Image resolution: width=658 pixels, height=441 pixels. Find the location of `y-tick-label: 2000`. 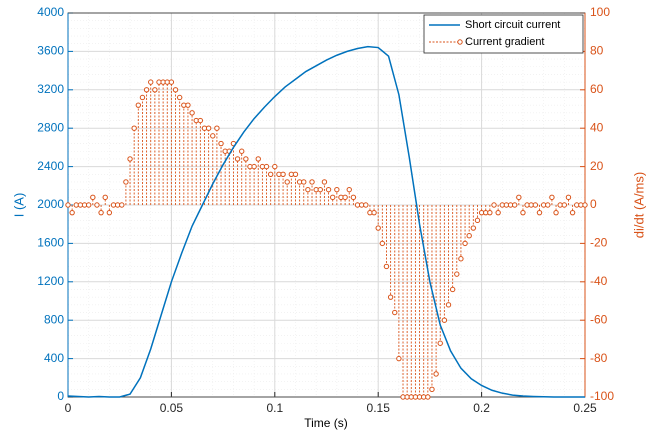

y-tick-label: 2000 is located at coordinates (50, 204).